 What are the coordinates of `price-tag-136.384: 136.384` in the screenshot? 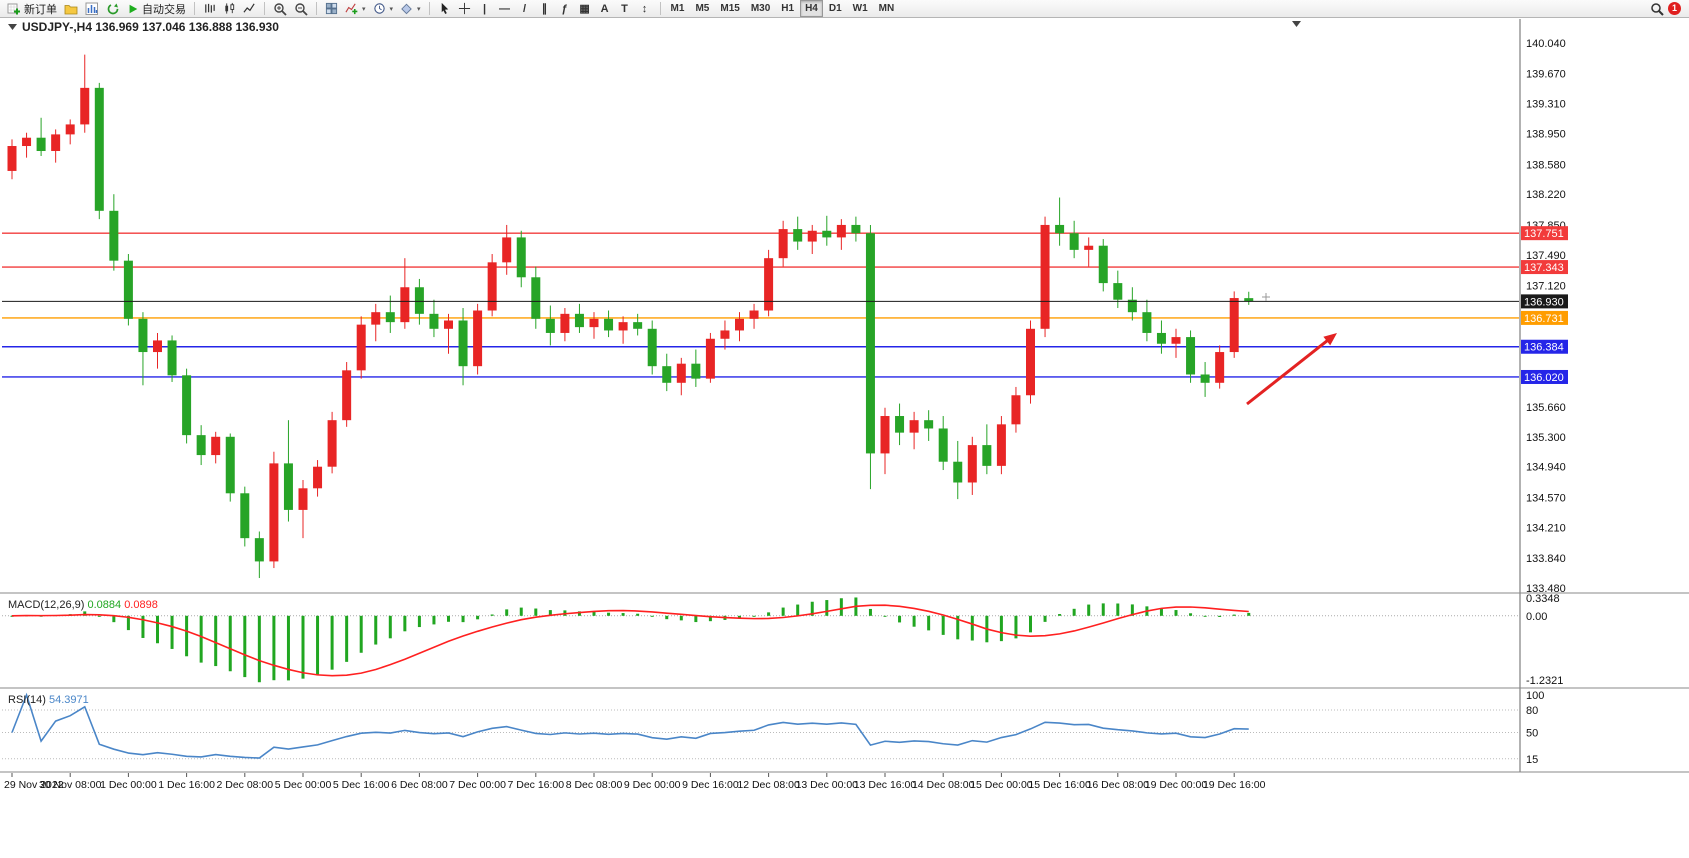 It's located at (1544, 346).